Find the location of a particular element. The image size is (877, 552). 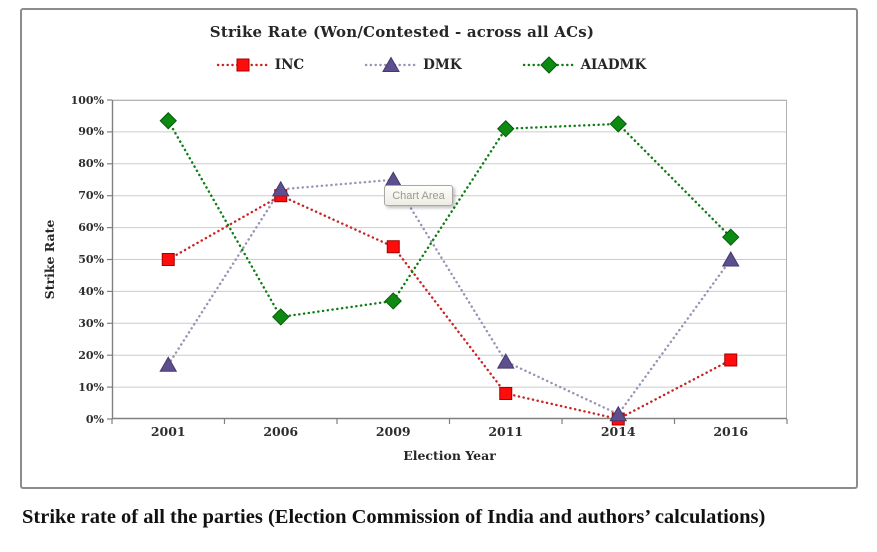

y-tick-label: 50% is located at coordinates (91, 259).